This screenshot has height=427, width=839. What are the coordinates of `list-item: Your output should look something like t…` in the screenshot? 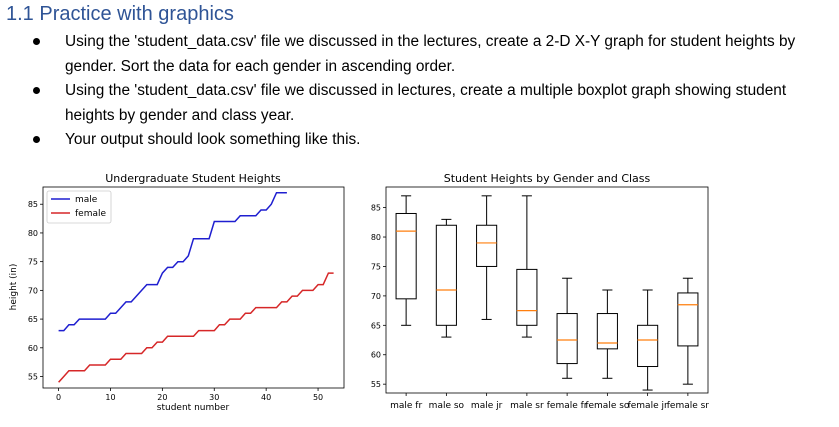 It's located at (425, 140).